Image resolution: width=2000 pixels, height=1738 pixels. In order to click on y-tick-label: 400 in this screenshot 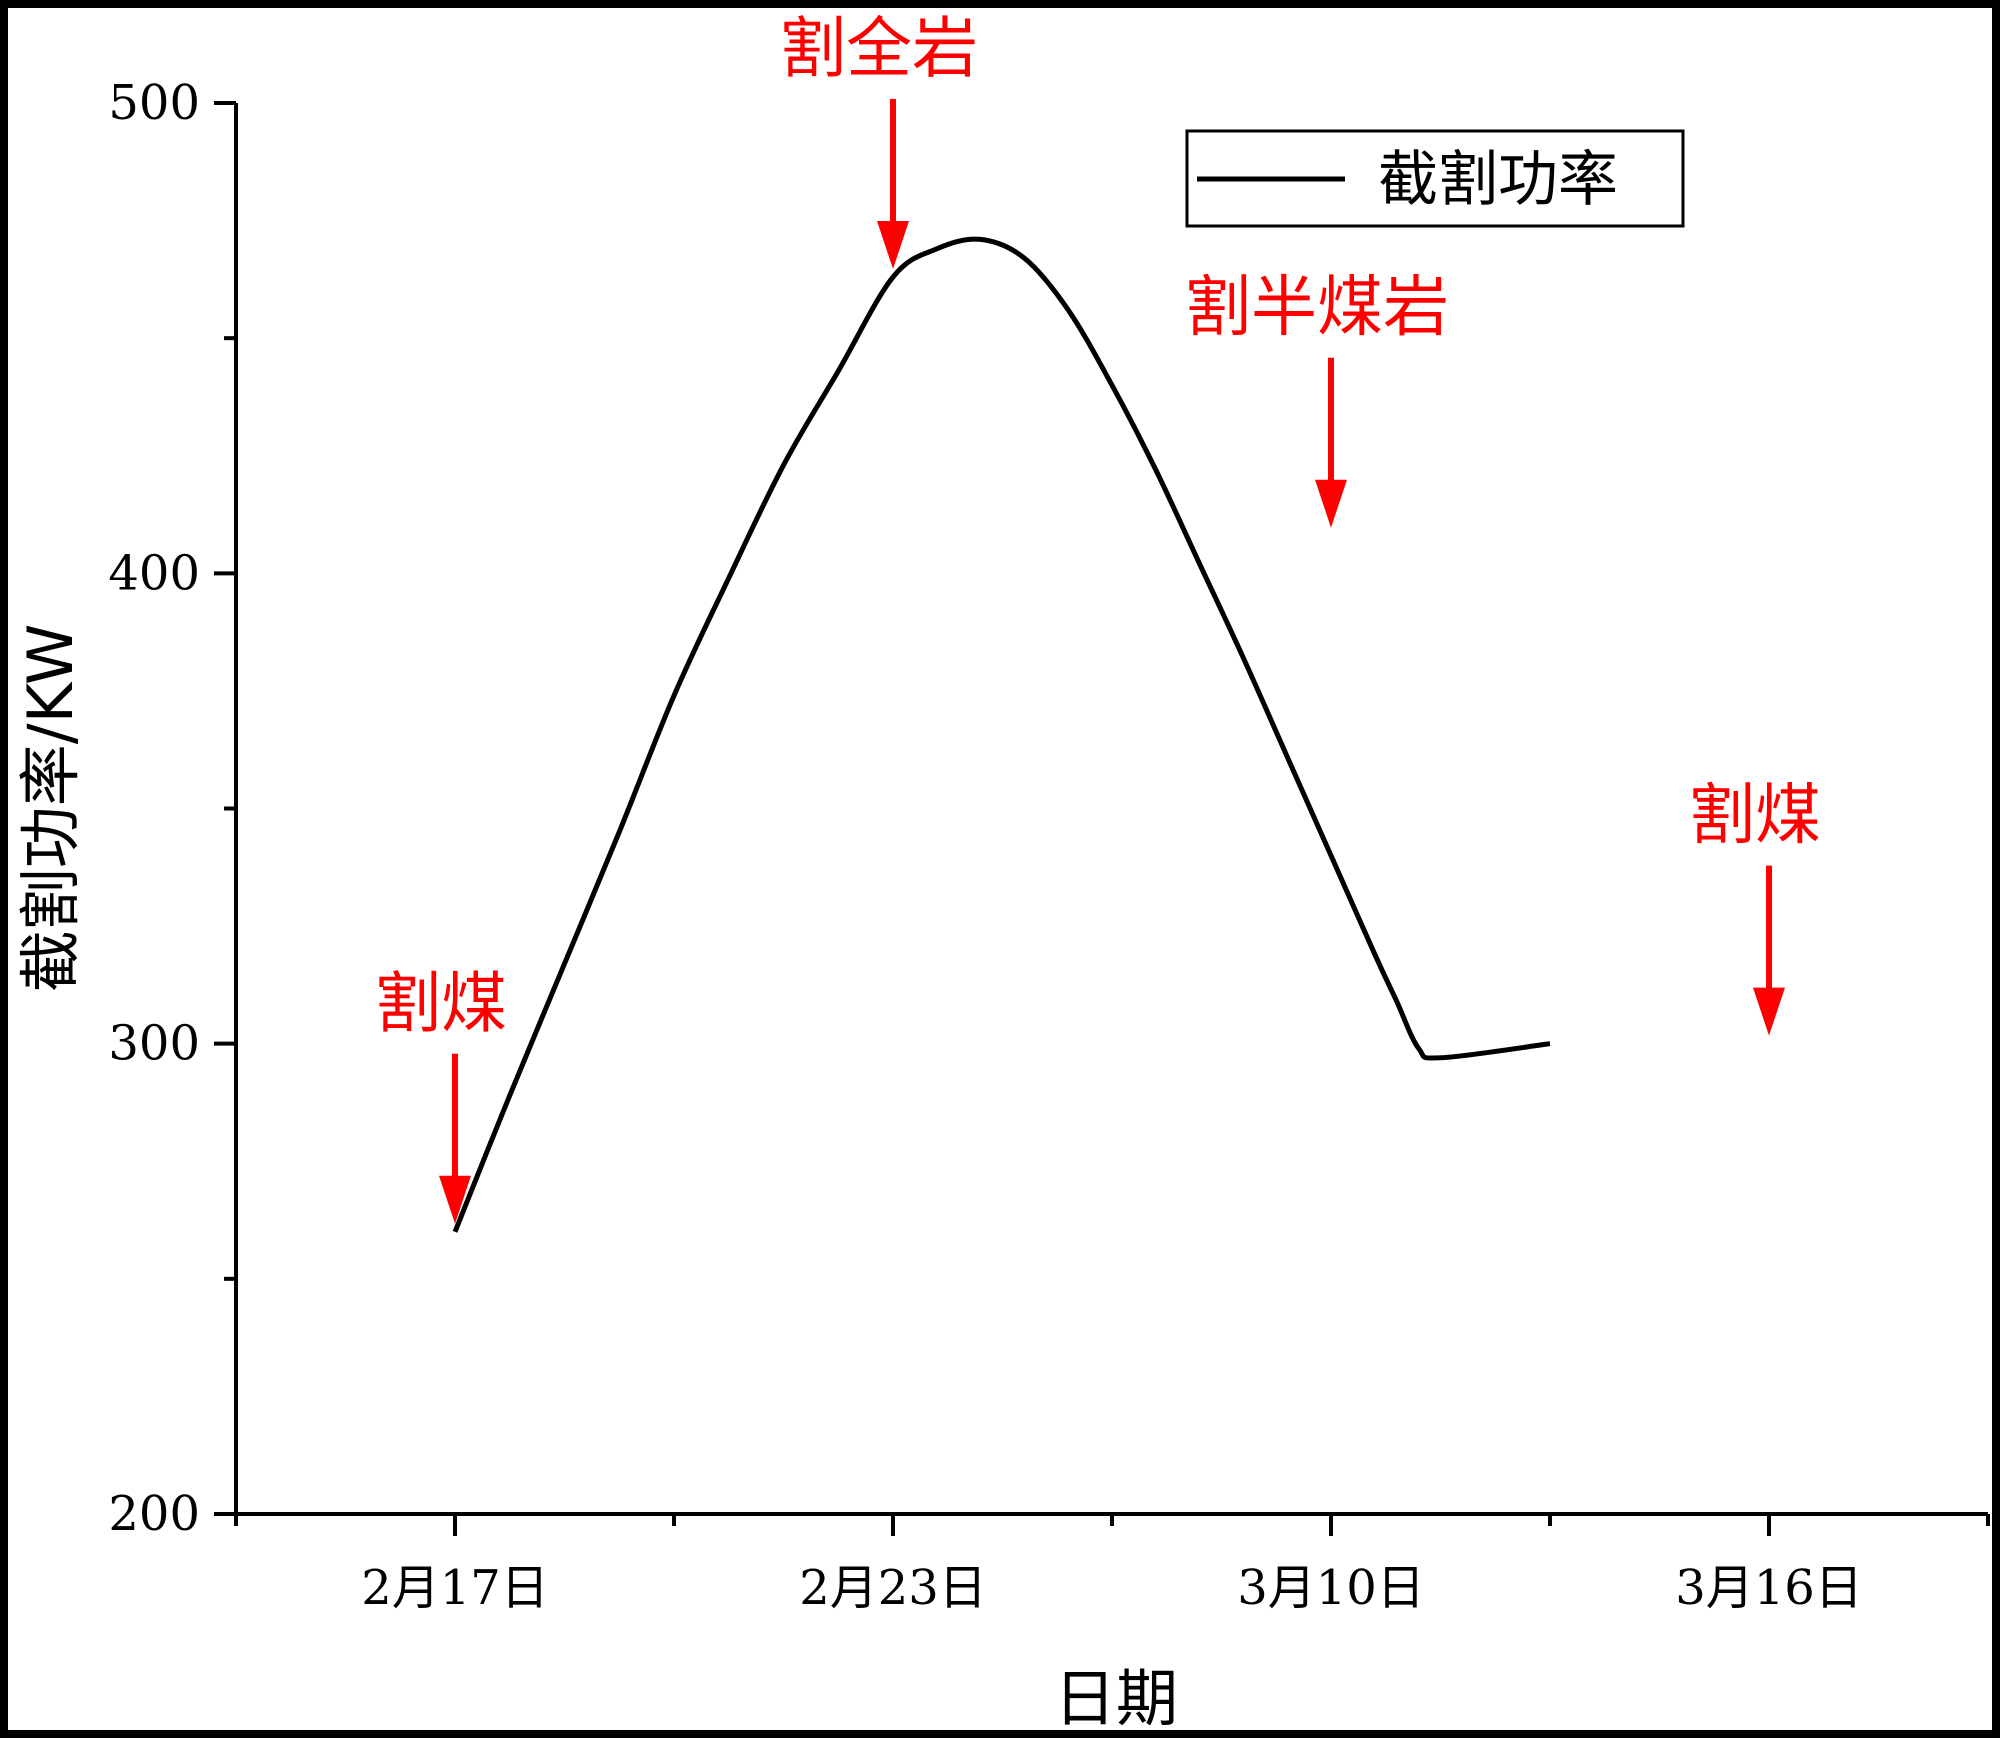, I will do `click(154, 573)`.